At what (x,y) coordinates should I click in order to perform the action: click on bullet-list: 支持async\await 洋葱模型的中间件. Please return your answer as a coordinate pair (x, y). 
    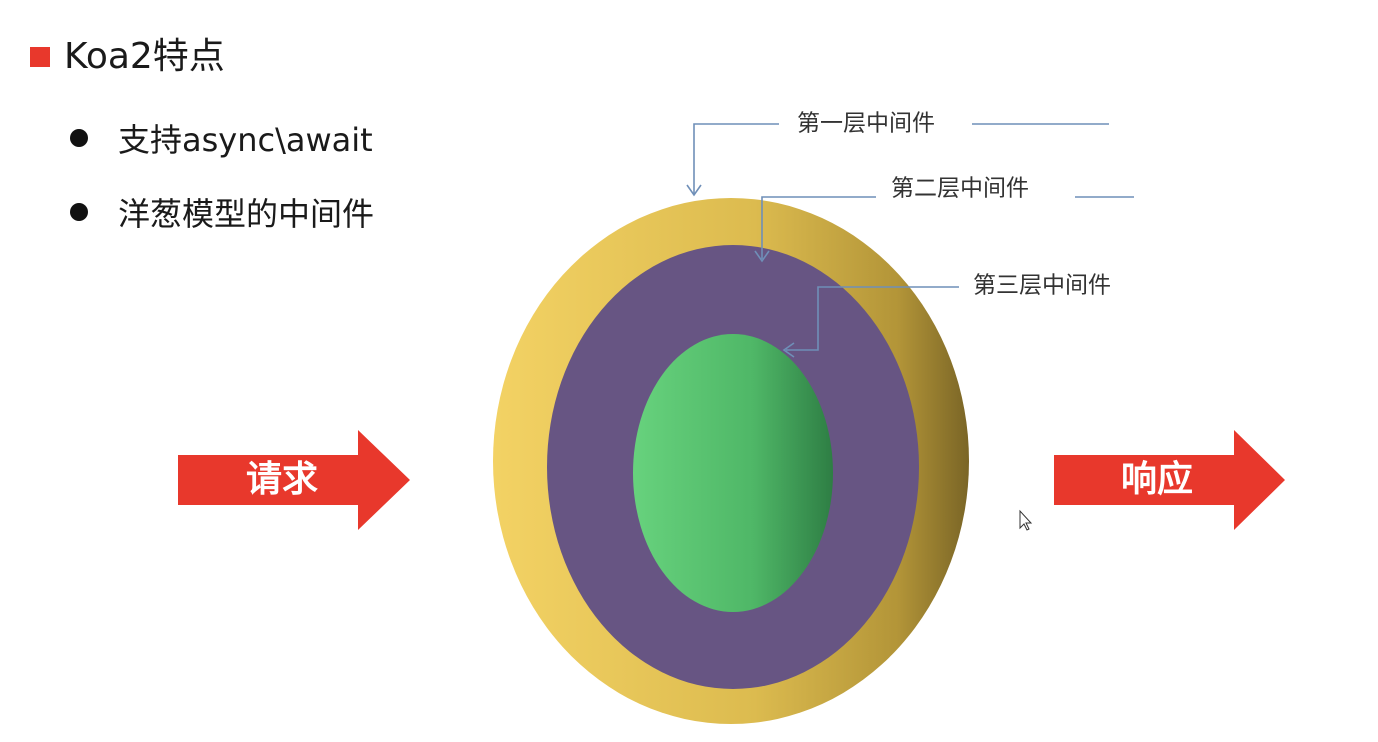
    Looking at the image, I should click on (222, 186).